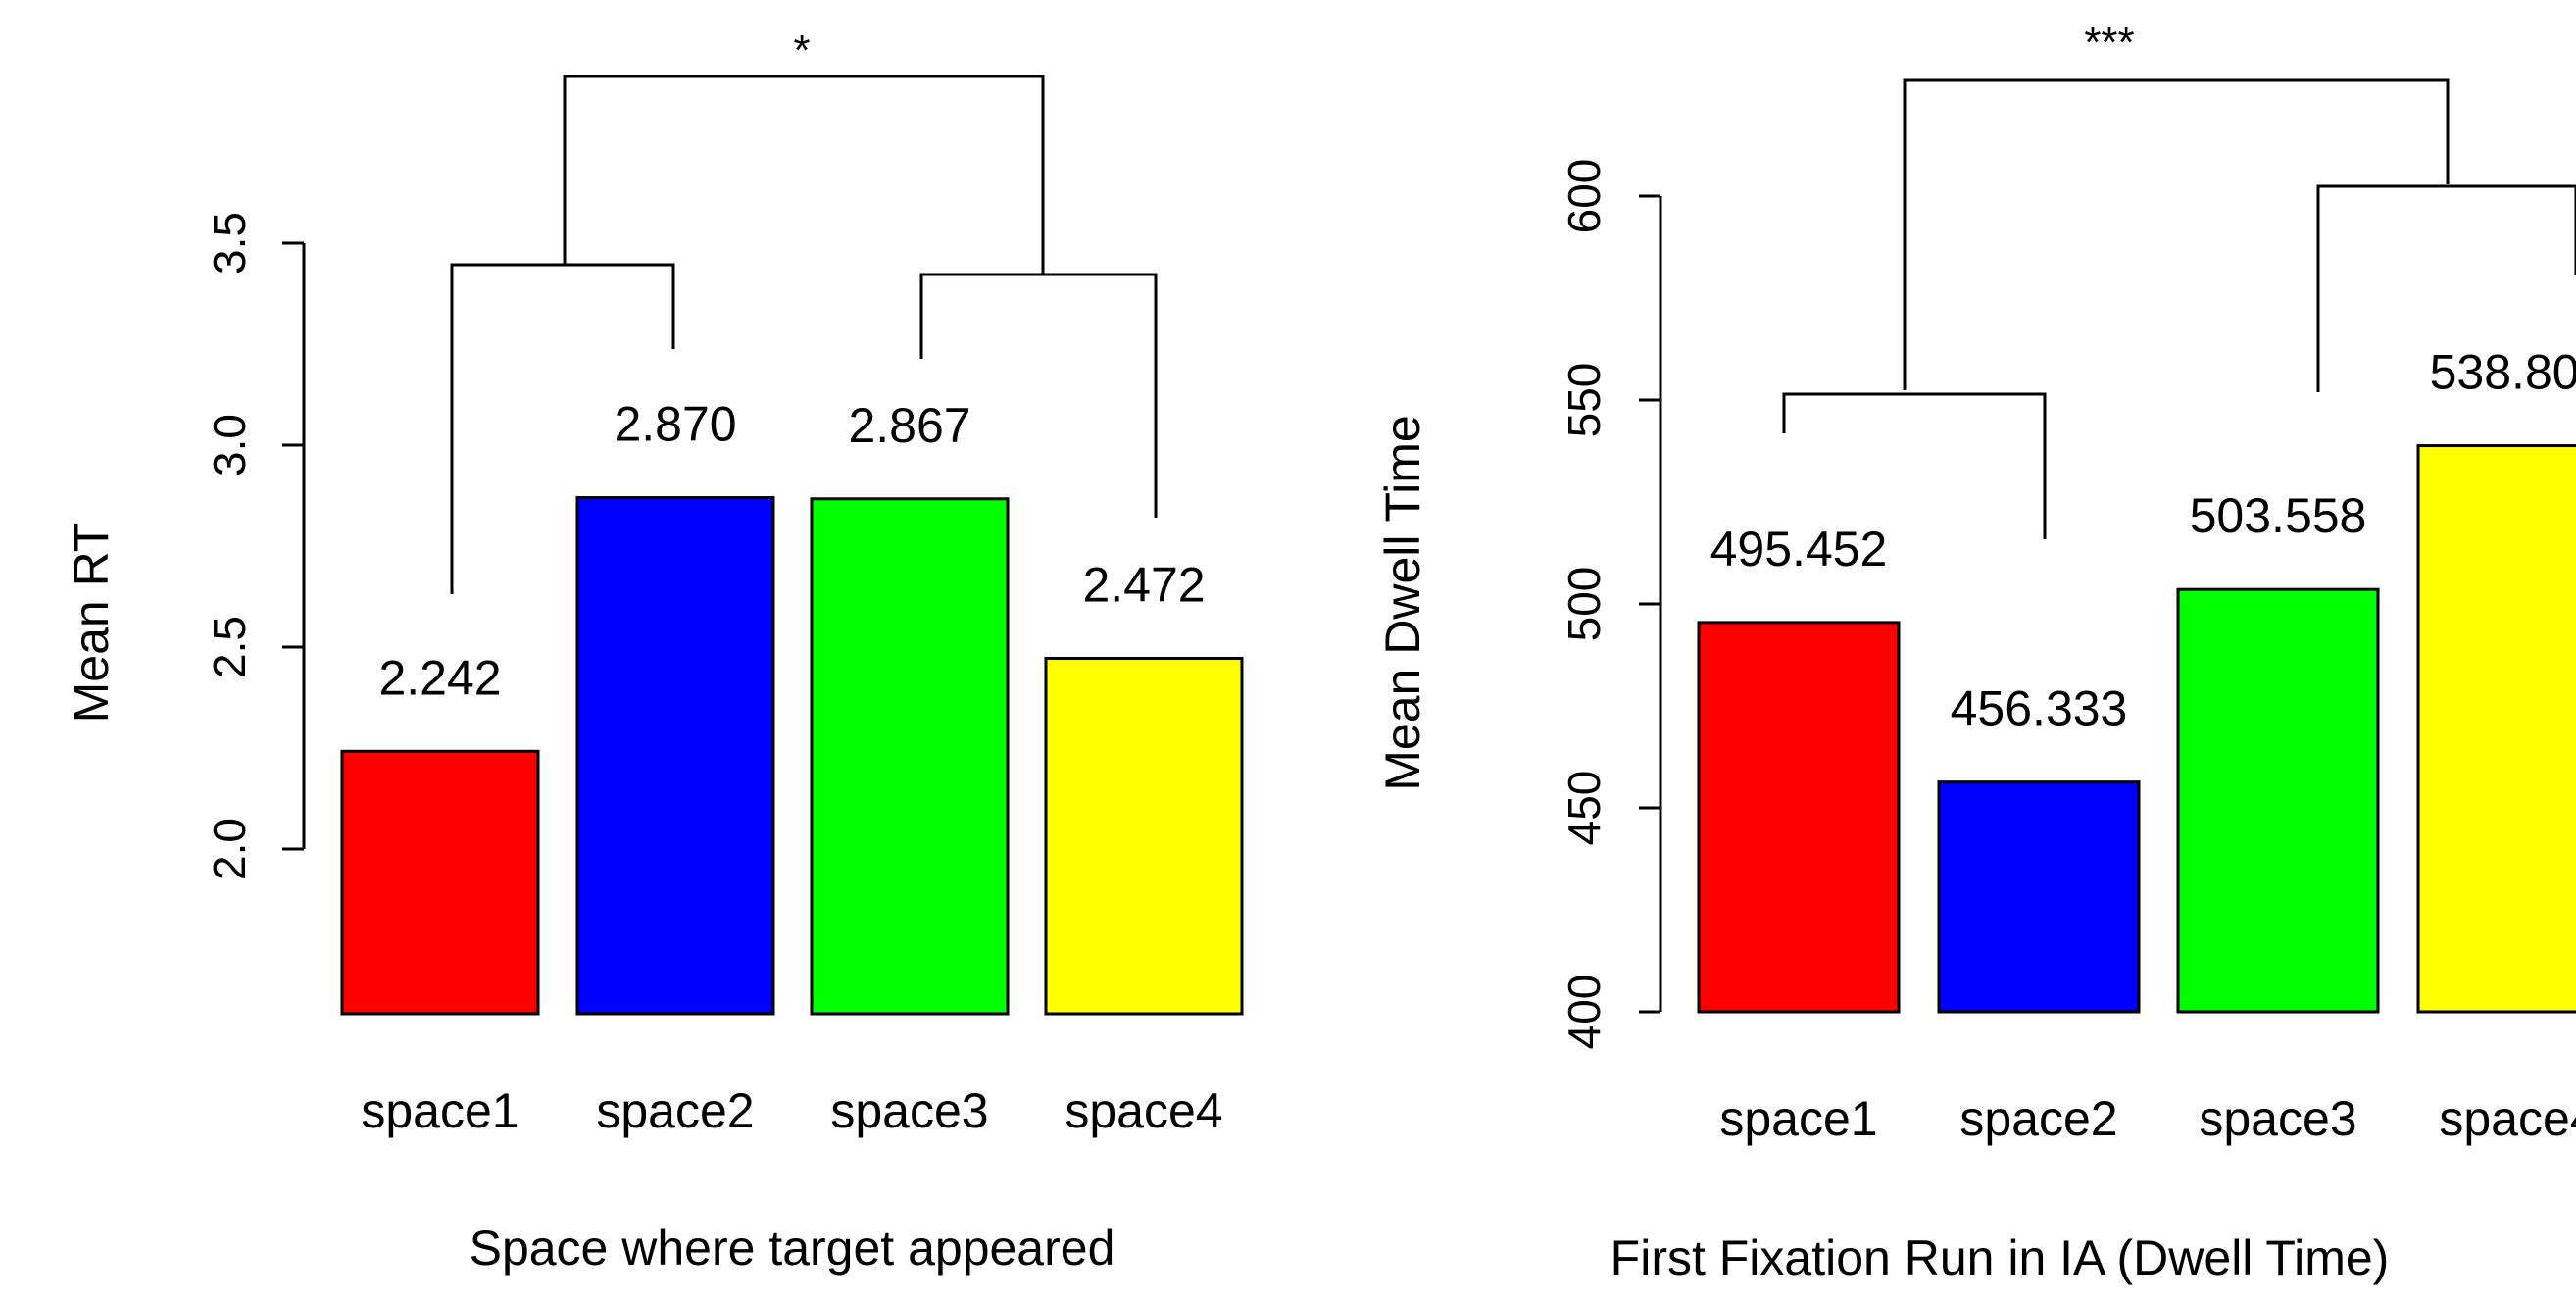 The image size is (2576, 1302). What do you see at coordinates (675, 424) in the screenshot?
I see `value-label-space2: 2.870` at bounding box center [675, 424].